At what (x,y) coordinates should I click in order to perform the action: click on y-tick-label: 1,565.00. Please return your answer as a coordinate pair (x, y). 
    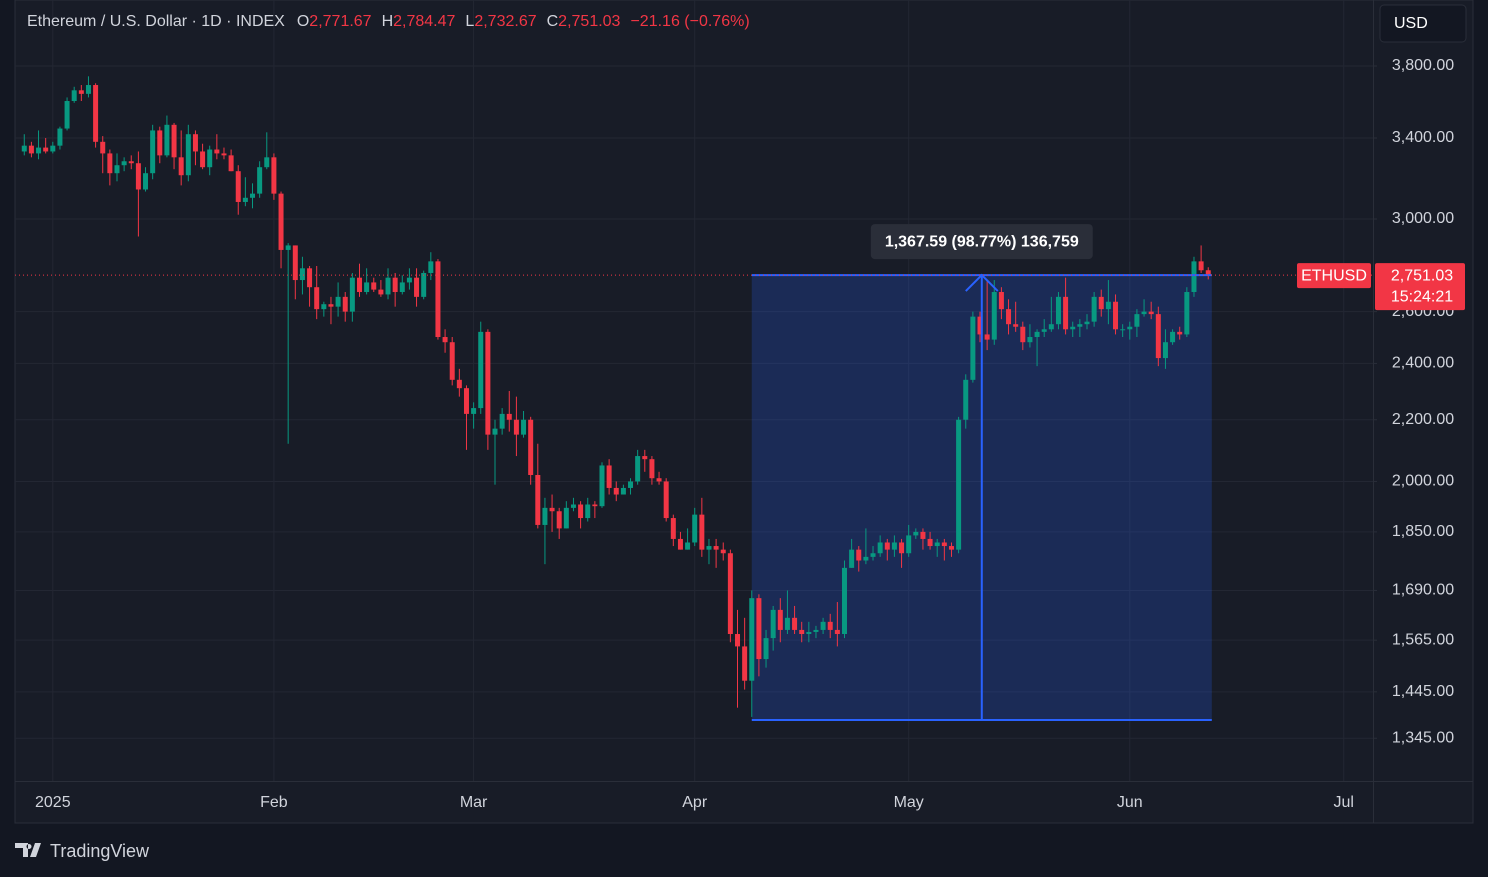
    Looking at the image, I should click on (1423, 639).